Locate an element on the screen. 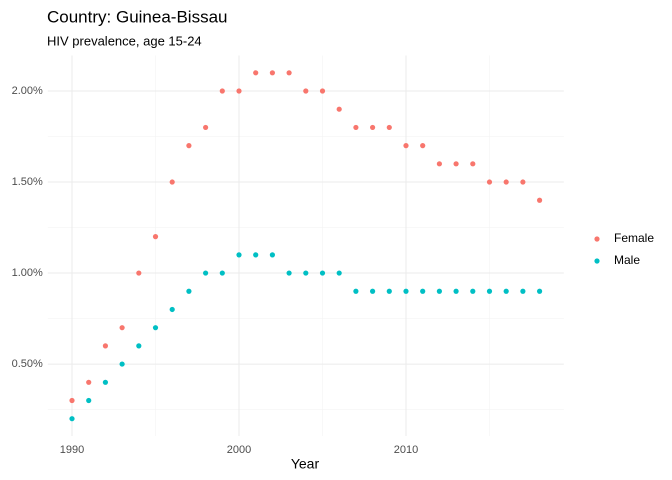 The image size is (672, 480). x-tick-label: 2010 is located at coordinates (406, 450).